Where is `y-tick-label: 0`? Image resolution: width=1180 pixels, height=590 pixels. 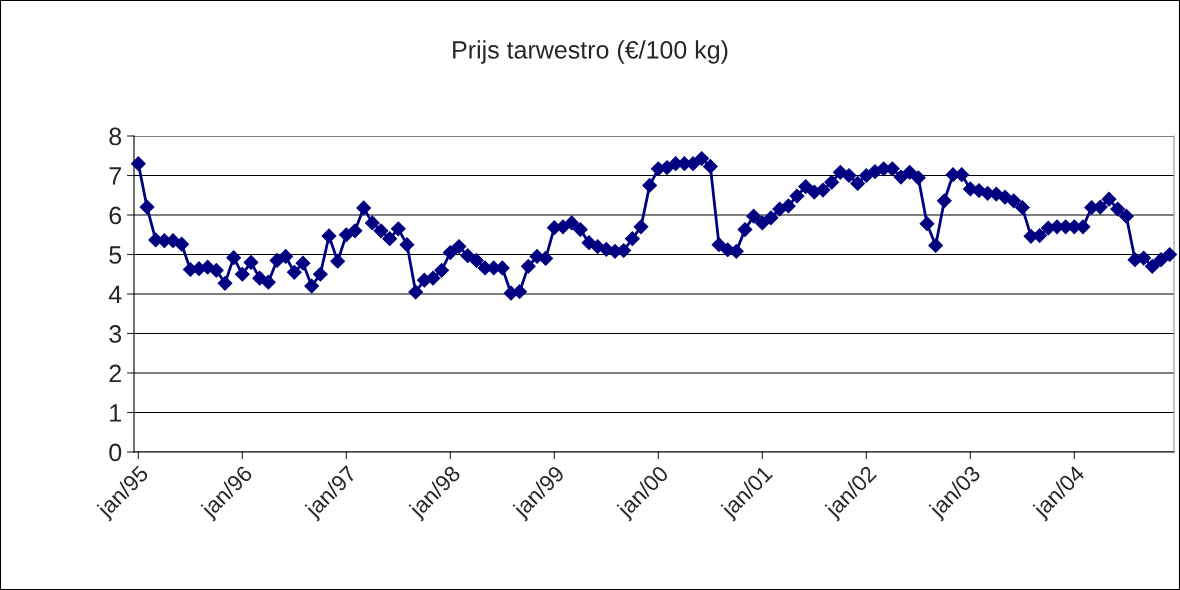 y-tick-label: 0 is located at coordinates (115, 452).